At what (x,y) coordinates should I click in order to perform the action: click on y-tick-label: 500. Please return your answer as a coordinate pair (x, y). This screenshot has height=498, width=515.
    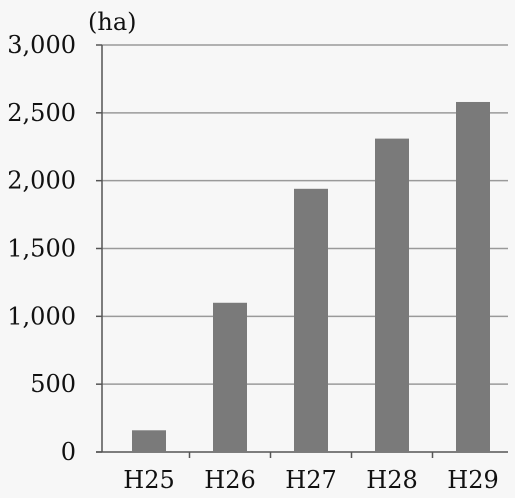
    Looking at the image, I should click on (53, 384).